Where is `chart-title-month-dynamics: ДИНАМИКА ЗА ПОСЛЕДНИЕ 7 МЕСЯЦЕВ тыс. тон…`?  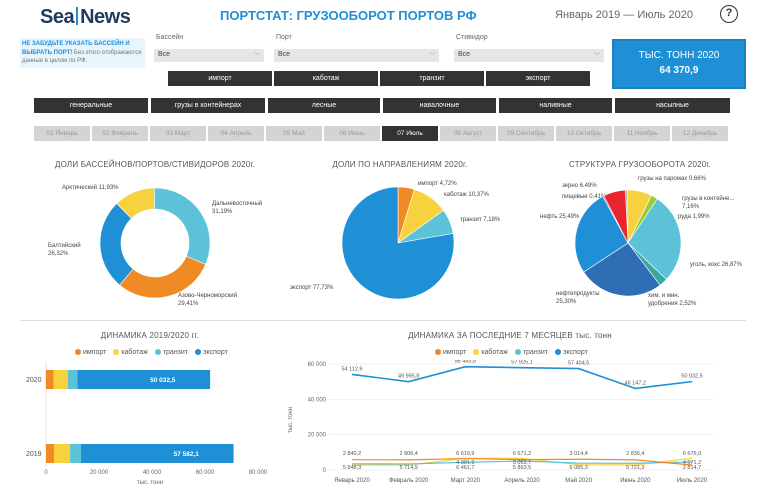 chart-title-month-dynamics: ДИНАМИКА ЗА ПОСЛЕДНИЕ 7 МЕСЯЦЕВ тыс. тон… is located at coordinates (510, 335).